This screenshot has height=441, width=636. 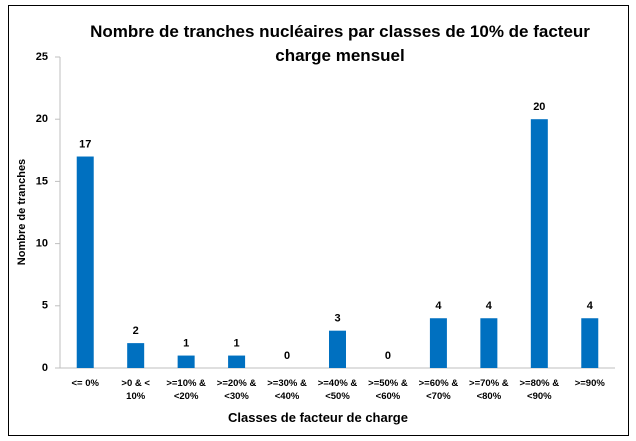 I want to click on y-axis-label: Nombre de tranches, so click(x=22, y=212).